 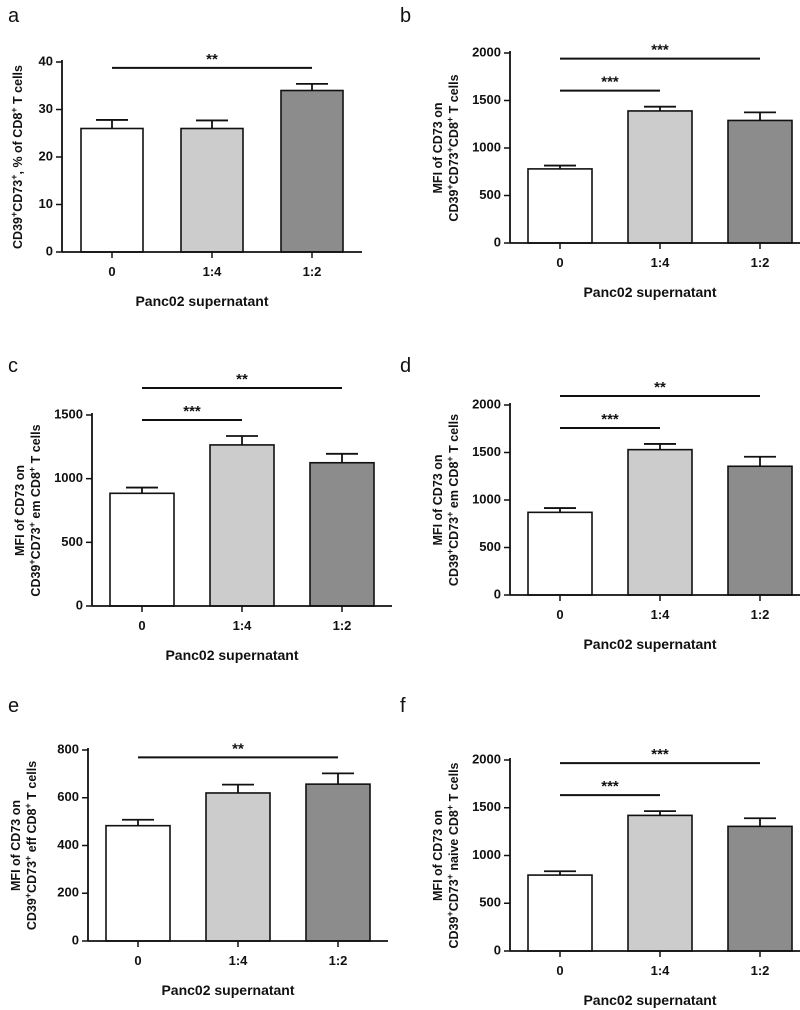 I want to click on panel-letter: c, so click(x=13, y=366).